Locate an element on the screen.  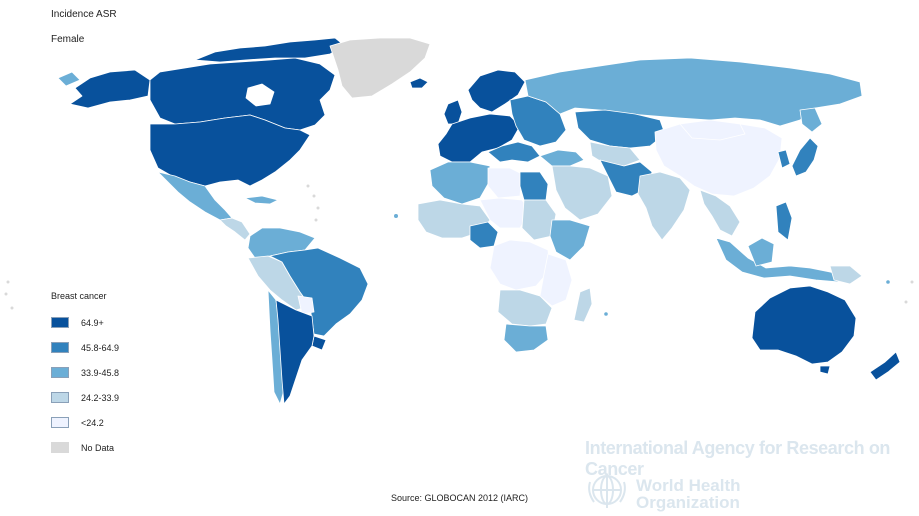
region-alaska is located at coordinates (110, 89).